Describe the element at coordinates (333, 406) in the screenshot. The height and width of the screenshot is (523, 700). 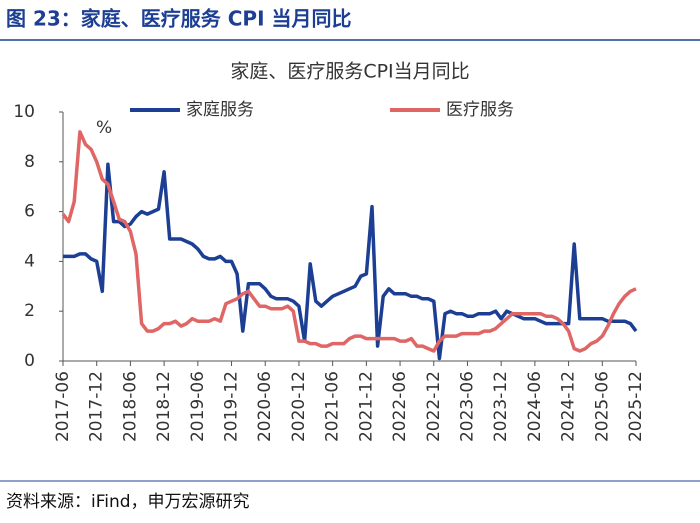
I see `x-tick-label: 2021-06` at that location.